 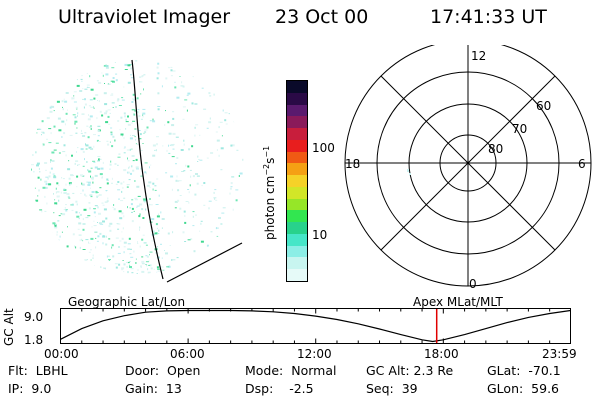 I want to click on info-mode: Mode: Normal, so click(x=291, y=370).